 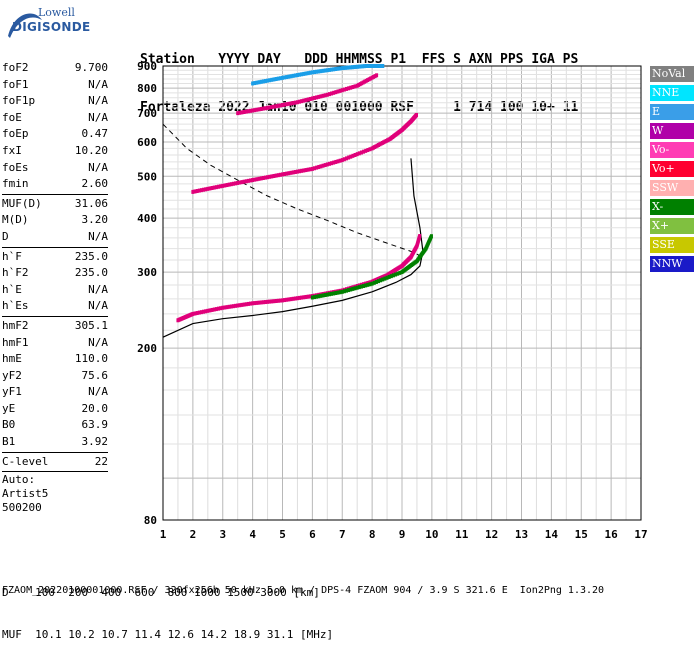 I want to click on legend-item-sse: SSE, so click(x=672, y=245).